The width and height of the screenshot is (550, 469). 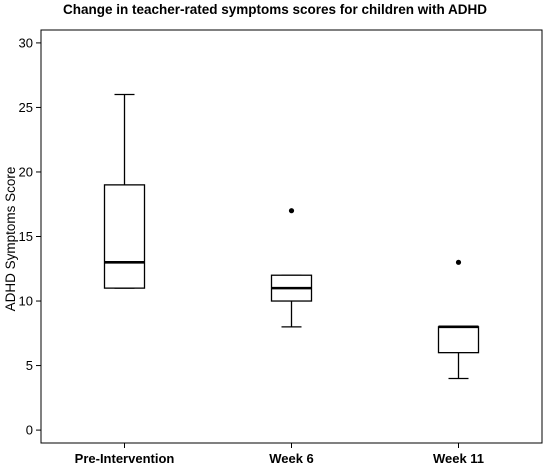 What do you see at coordinates (26, 42) in the screenshot?
I see `y-tick-label: 30` at bounding box center [26, 42].